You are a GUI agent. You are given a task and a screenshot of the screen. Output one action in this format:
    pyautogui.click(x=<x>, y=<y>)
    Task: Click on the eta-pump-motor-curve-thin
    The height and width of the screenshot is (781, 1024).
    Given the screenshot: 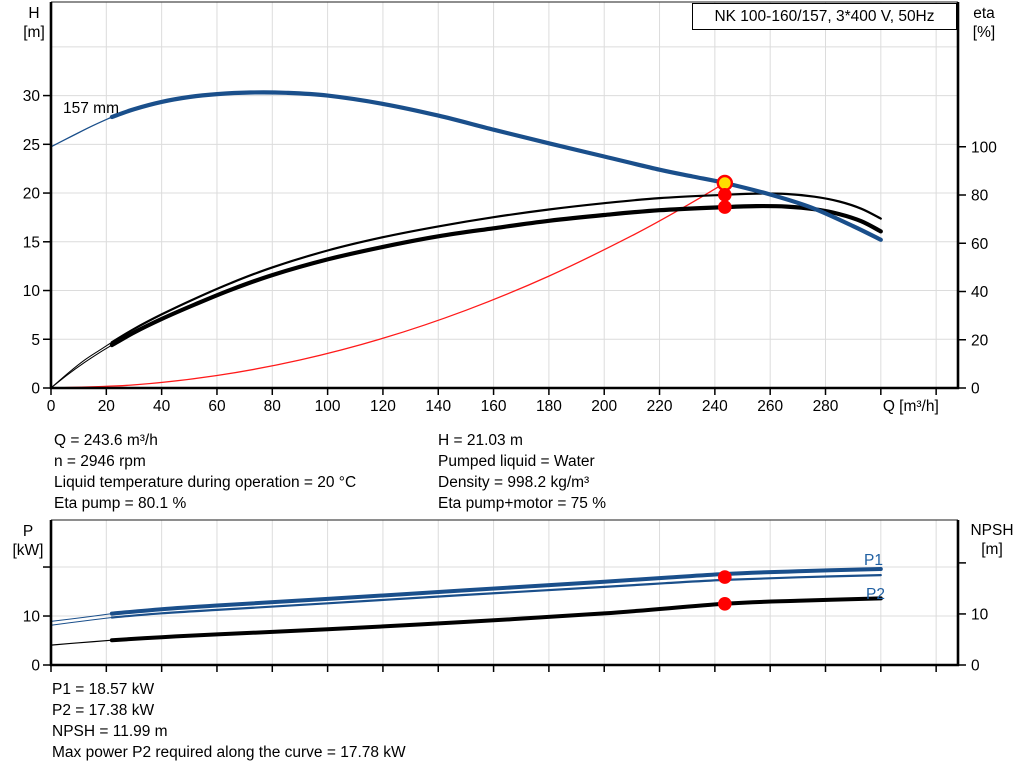 What is the action you would take?
    pyautogui.click(x=81, y=366)
    